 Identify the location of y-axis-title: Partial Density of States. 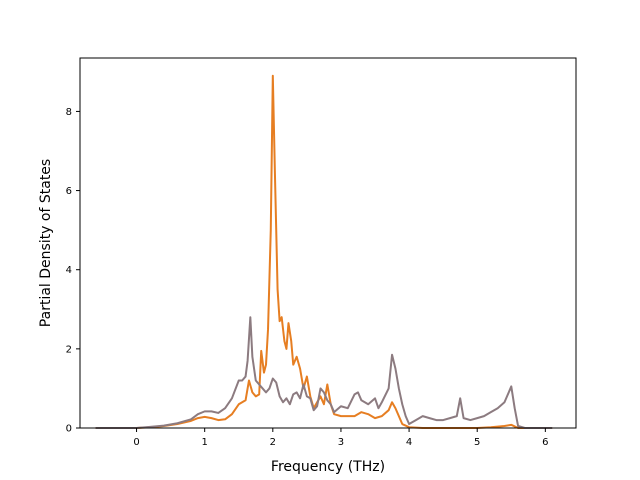
(46, 243).